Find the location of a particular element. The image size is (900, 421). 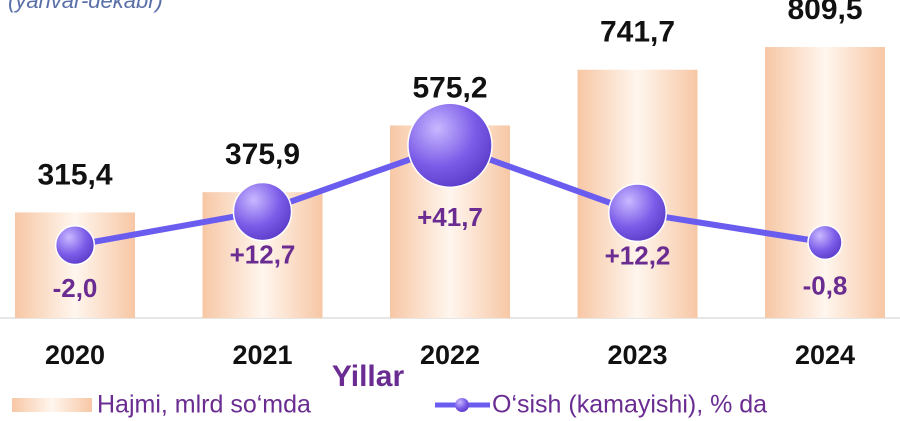

growth-value-label: -2,0 is located at coordinates (75, 288).